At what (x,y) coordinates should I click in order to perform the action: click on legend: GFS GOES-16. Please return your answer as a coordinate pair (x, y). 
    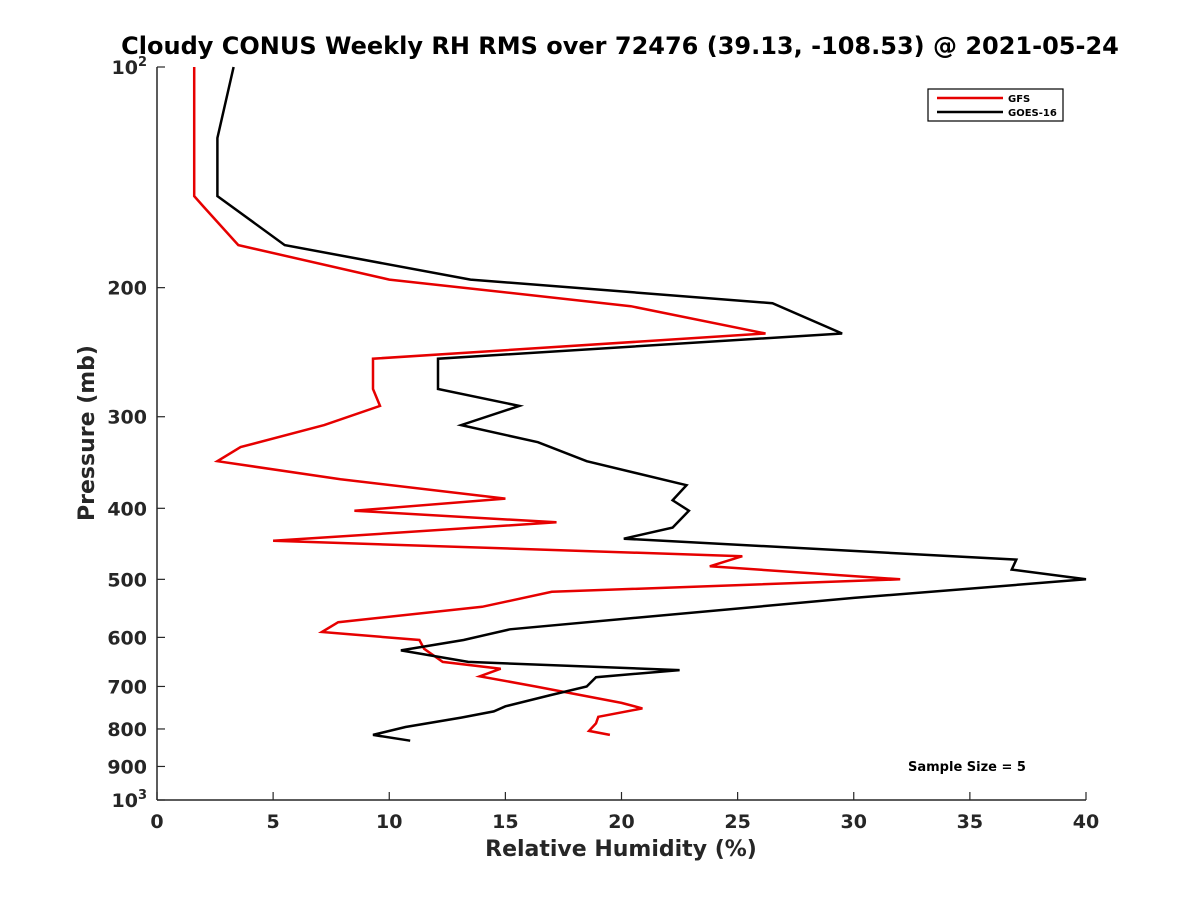
    Looking at the image, I should click on (995, 105).